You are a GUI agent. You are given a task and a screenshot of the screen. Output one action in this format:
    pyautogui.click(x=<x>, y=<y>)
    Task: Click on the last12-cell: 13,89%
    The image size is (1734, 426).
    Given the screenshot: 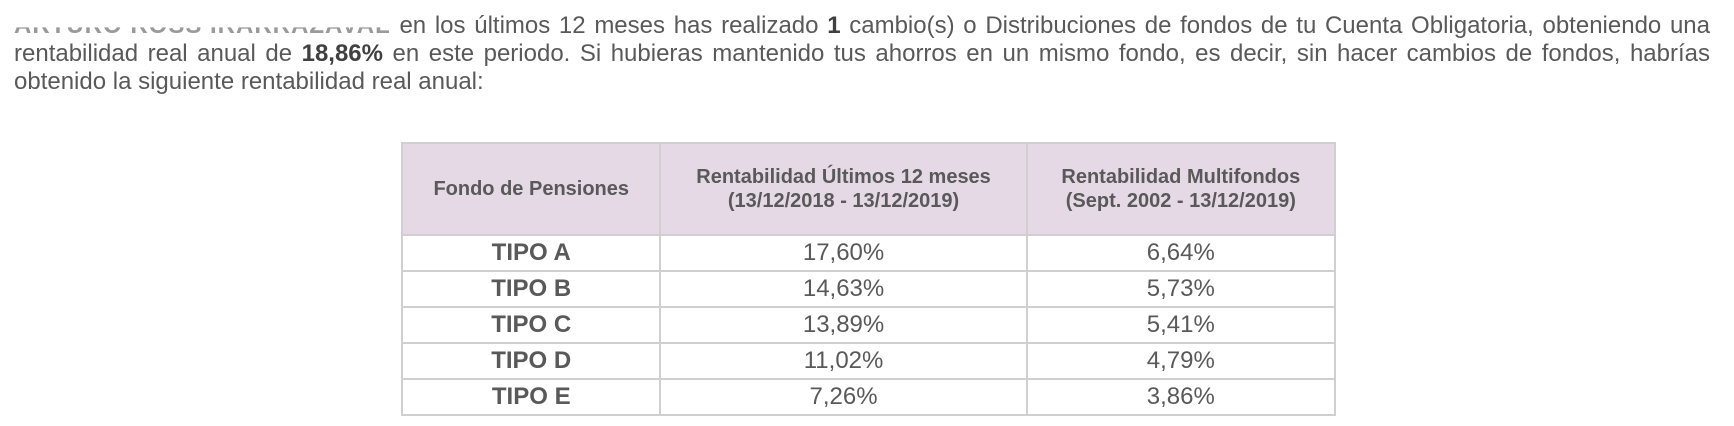 What is the action you would take?
    pyautogui.click(x=843, y=325)
    